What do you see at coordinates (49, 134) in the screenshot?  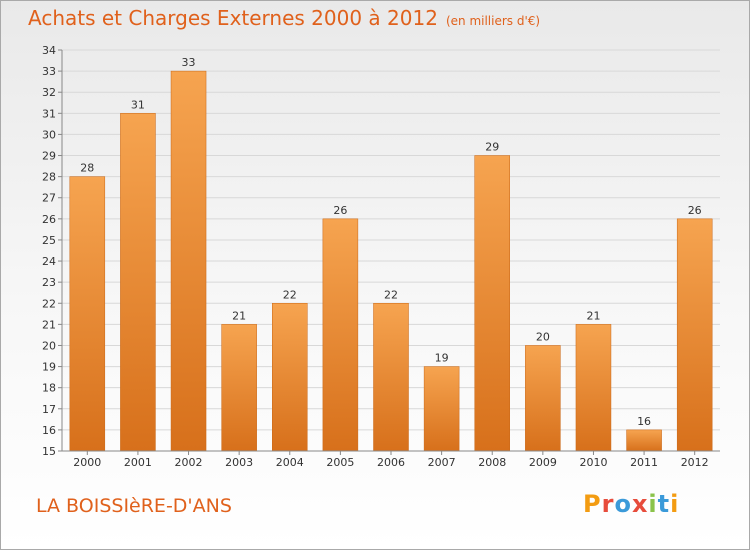 I see `y-tick-label: 30` at bounding box center [49, 134].